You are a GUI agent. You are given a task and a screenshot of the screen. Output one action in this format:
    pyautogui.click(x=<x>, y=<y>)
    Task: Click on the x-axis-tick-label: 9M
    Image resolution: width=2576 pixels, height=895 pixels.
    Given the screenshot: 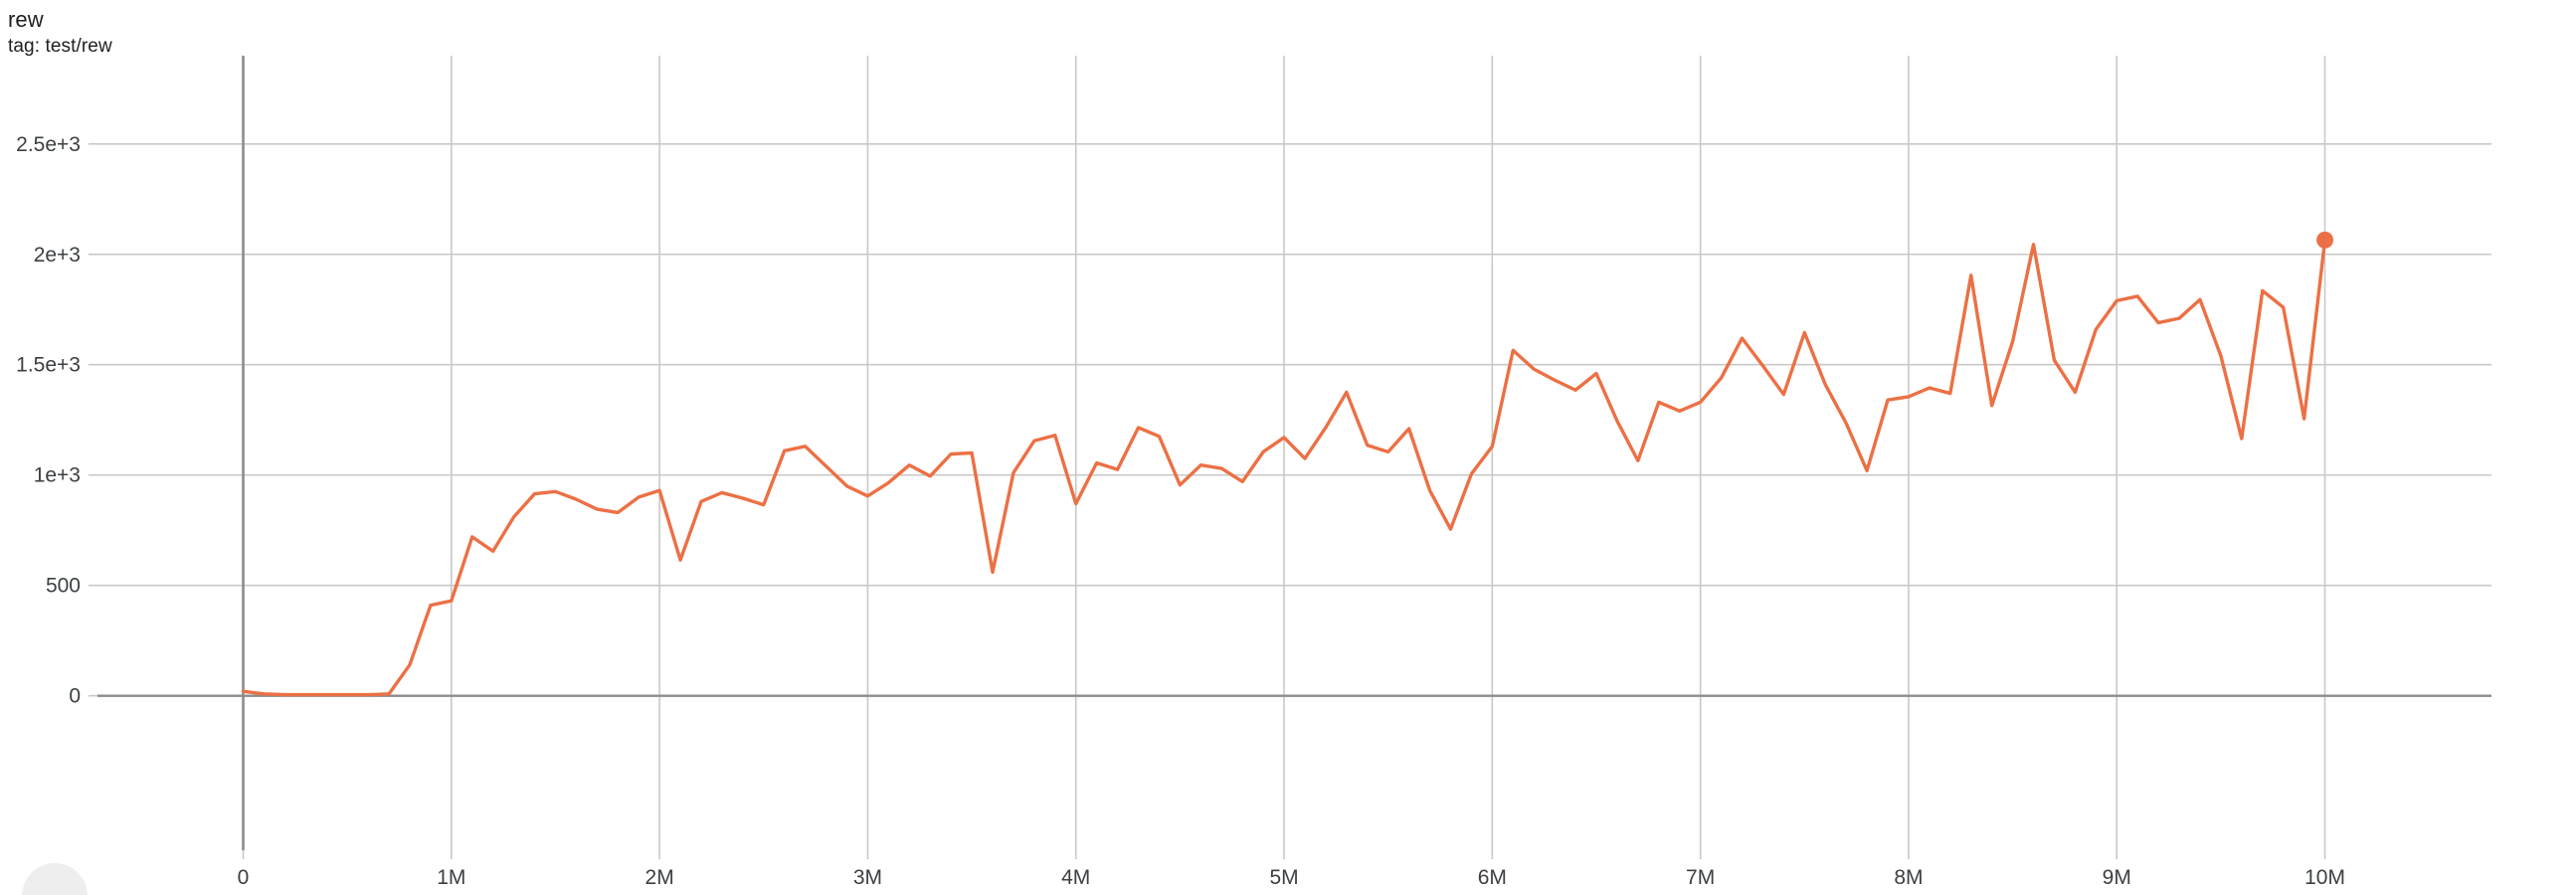 What is the action you would take?
    pyautogui.click(x=2117, y=877)
    